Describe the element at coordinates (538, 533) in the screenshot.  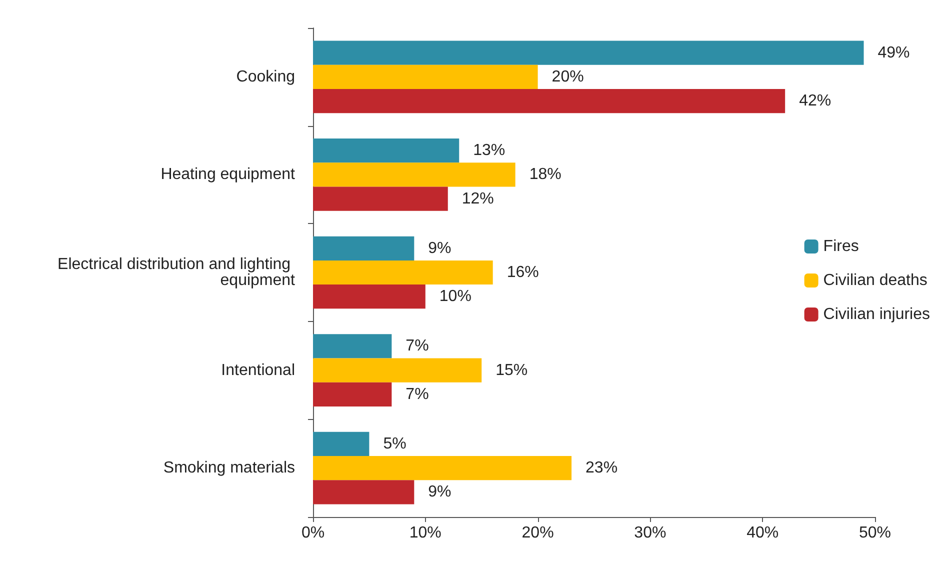
I see `x-tick-label: 20%` at that location.